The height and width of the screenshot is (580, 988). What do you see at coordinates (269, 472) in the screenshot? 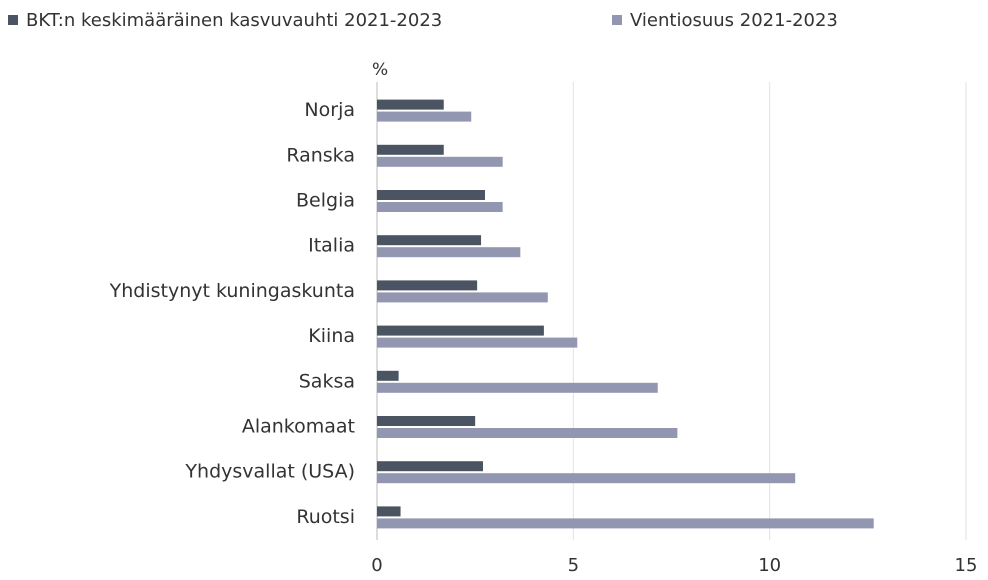
I see `y-tick-label: Yhdysvallat (USA)` at bounding box center [269, 472].